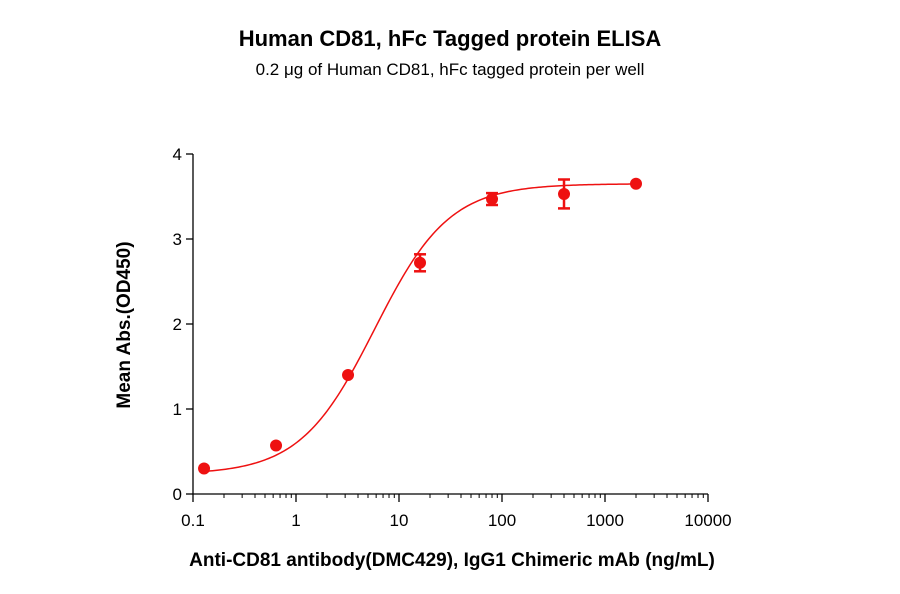  I want to click on x-tick-label: 1, so click(295, 520).